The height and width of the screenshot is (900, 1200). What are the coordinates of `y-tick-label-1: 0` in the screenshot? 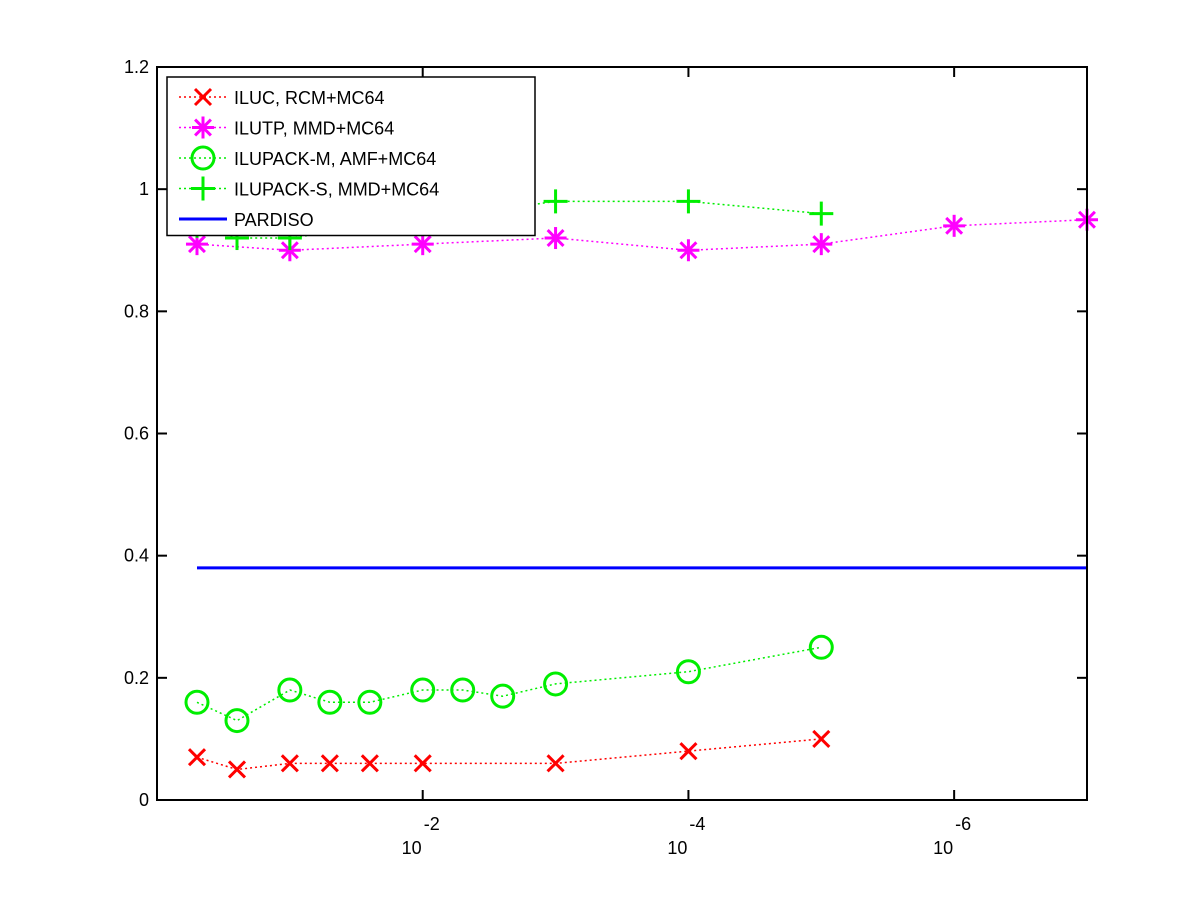 It's located at (144, 800).